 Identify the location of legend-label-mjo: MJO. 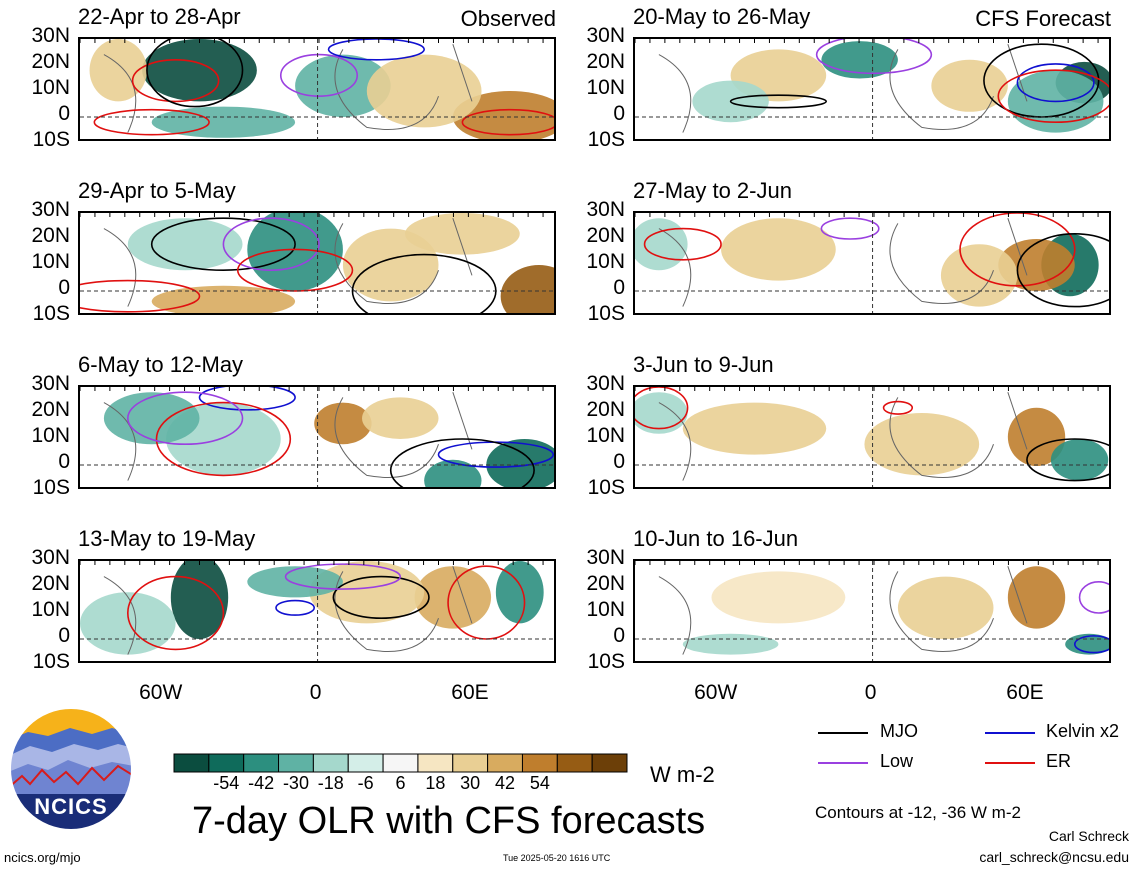
(899, 731).